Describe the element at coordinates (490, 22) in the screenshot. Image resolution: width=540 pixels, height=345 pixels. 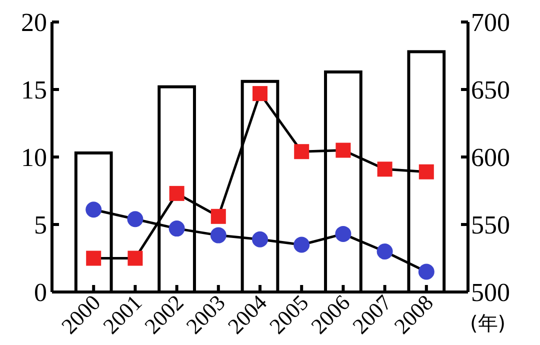
I see `y2-tick-label: 700` at that location.